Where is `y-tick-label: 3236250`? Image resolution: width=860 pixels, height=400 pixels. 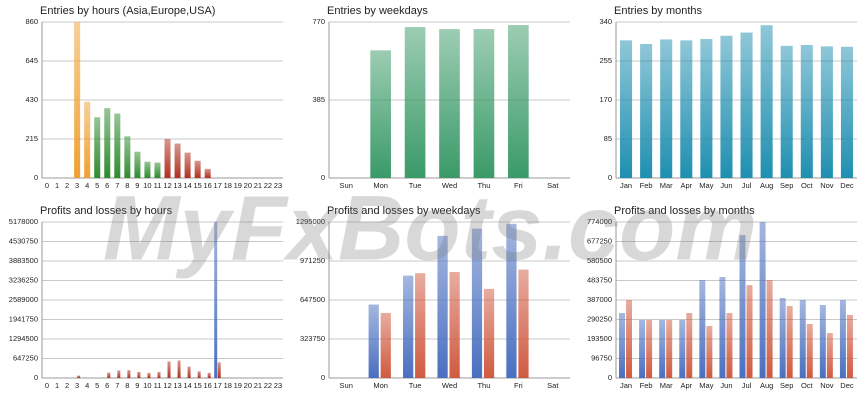
y-tick-label: 3236250 is located at coordinates (23, 279).